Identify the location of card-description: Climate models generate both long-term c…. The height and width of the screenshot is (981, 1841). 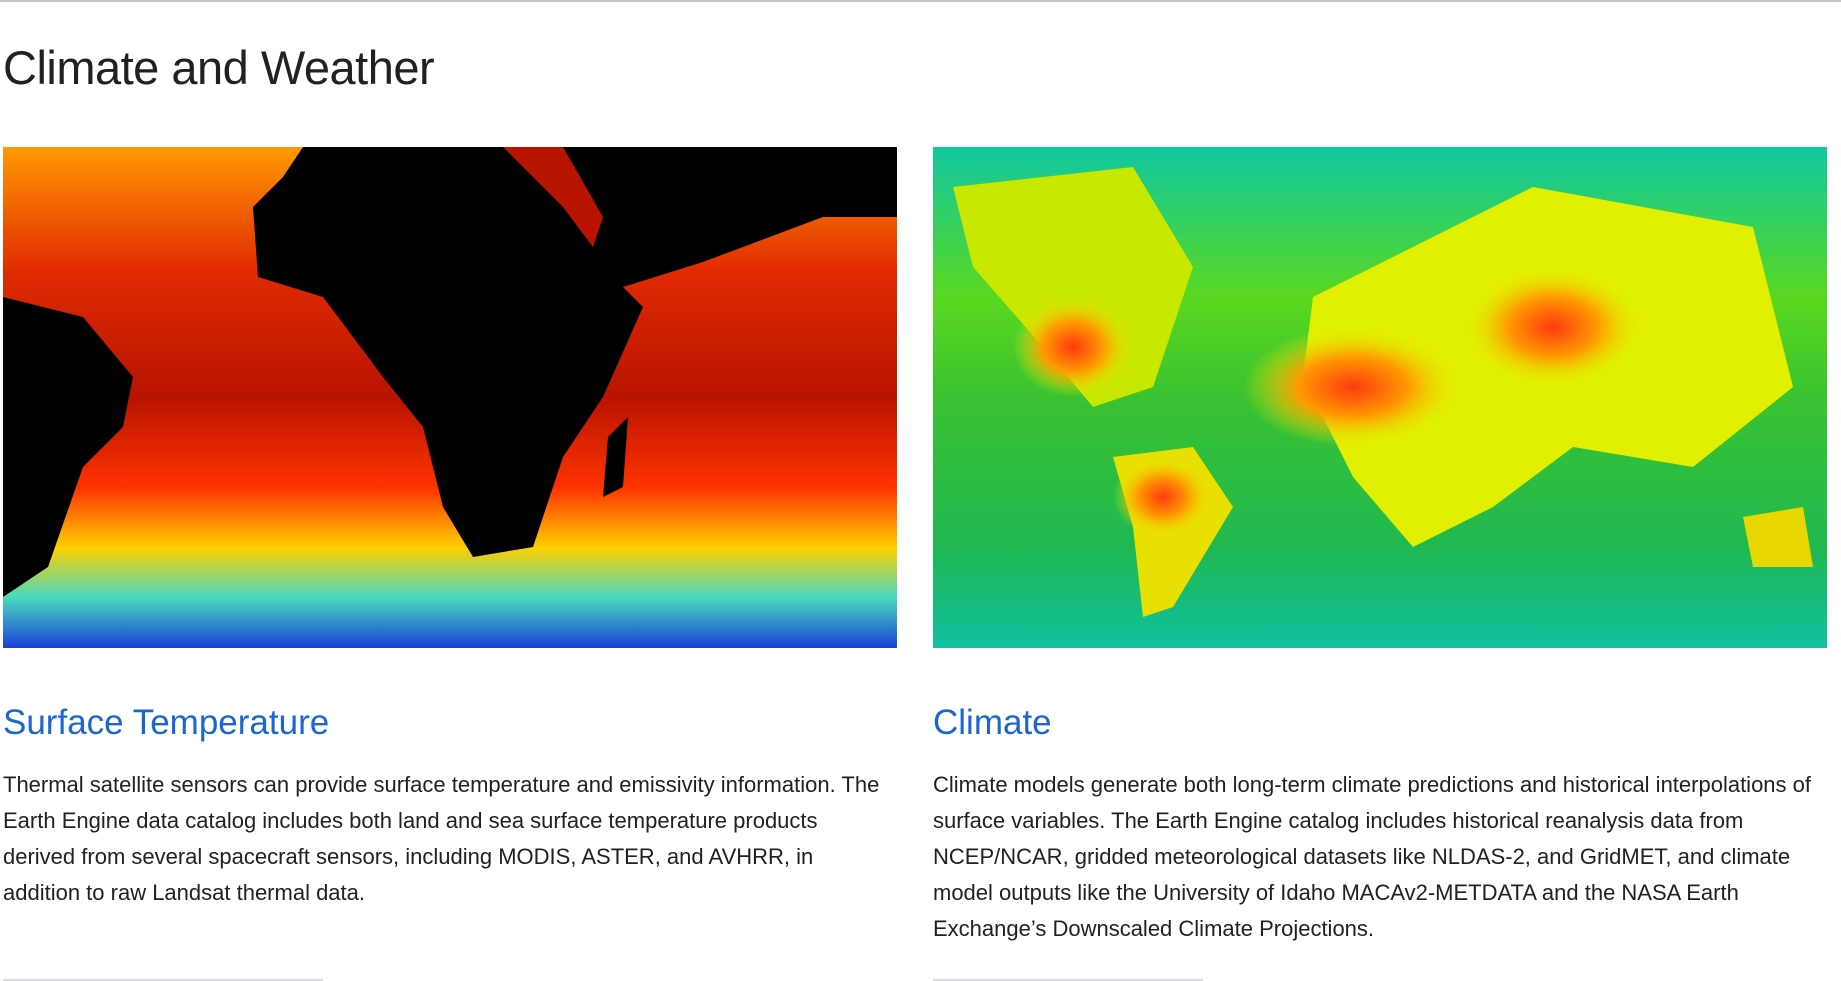
(1372, 856).